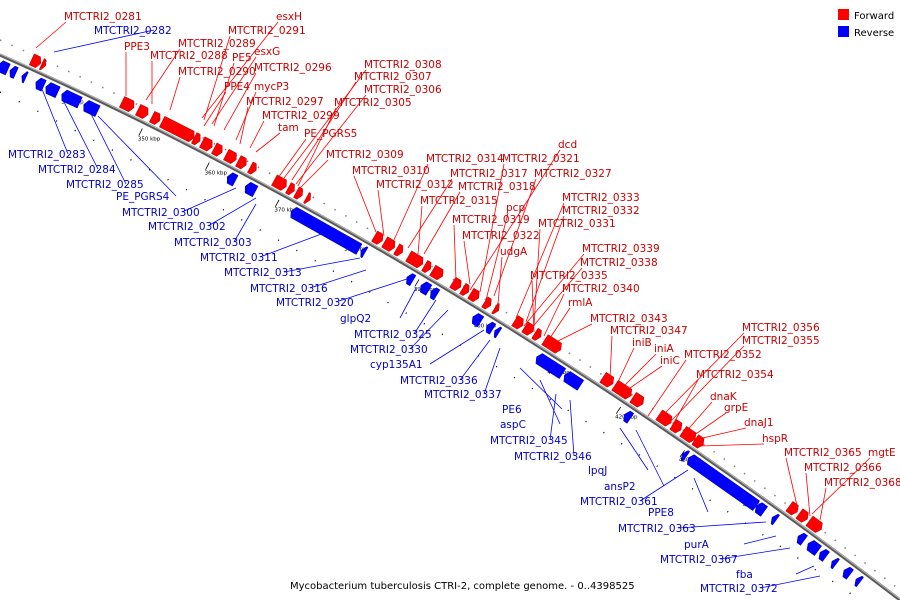 Image resolution: width=900 pixels, height=600 pixels. I want to click on reverse-gene-label: MTCTRI2_0285, so click(105, 185).